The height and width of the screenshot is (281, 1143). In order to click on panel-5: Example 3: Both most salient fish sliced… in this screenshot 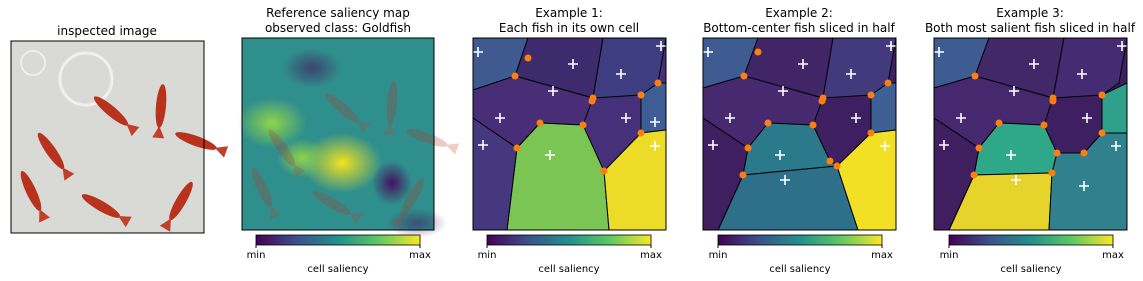, I will do `click(1030, 118)`.